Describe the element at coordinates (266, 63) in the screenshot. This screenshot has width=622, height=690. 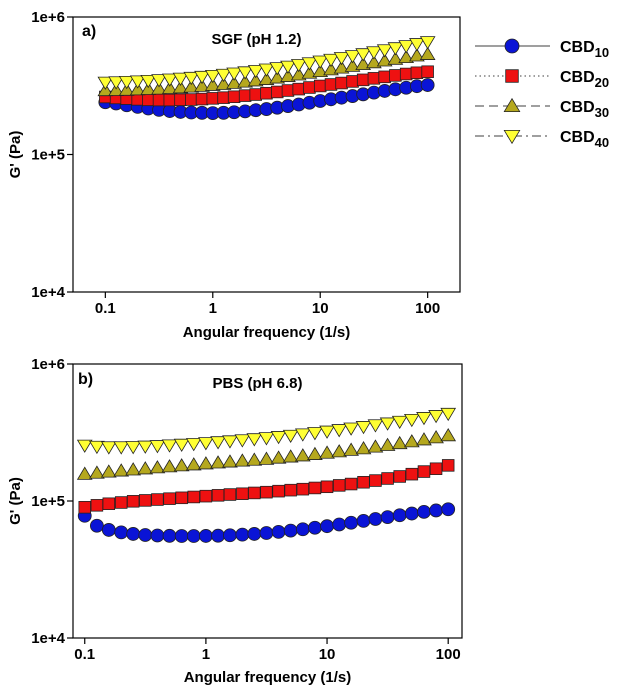
I see `series-CBD40` at that location.